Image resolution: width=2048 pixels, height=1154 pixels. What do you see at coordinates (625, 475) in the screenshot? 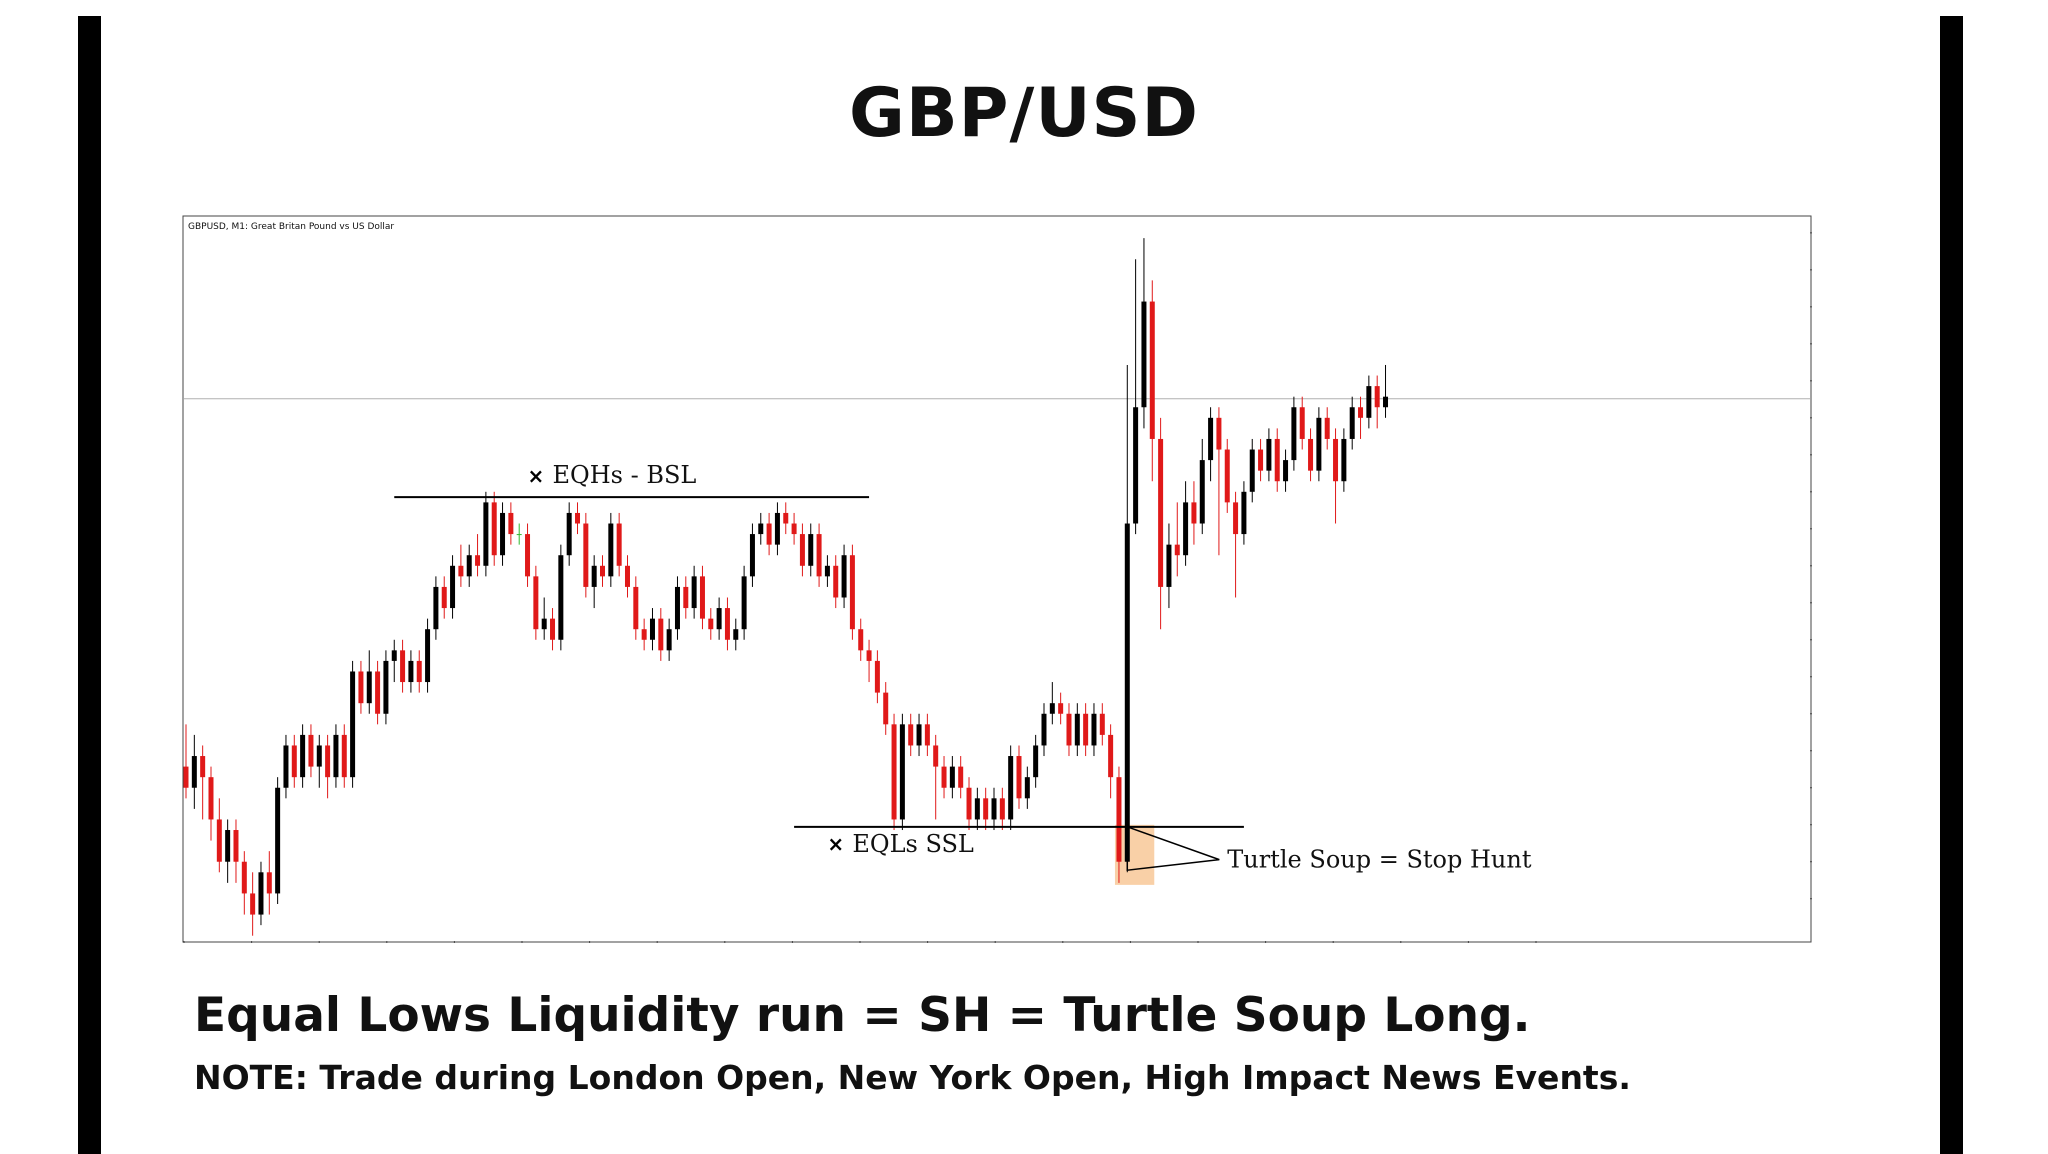
I see `eqh-label: EQHs - BSL` at bounding box center [625, 475].